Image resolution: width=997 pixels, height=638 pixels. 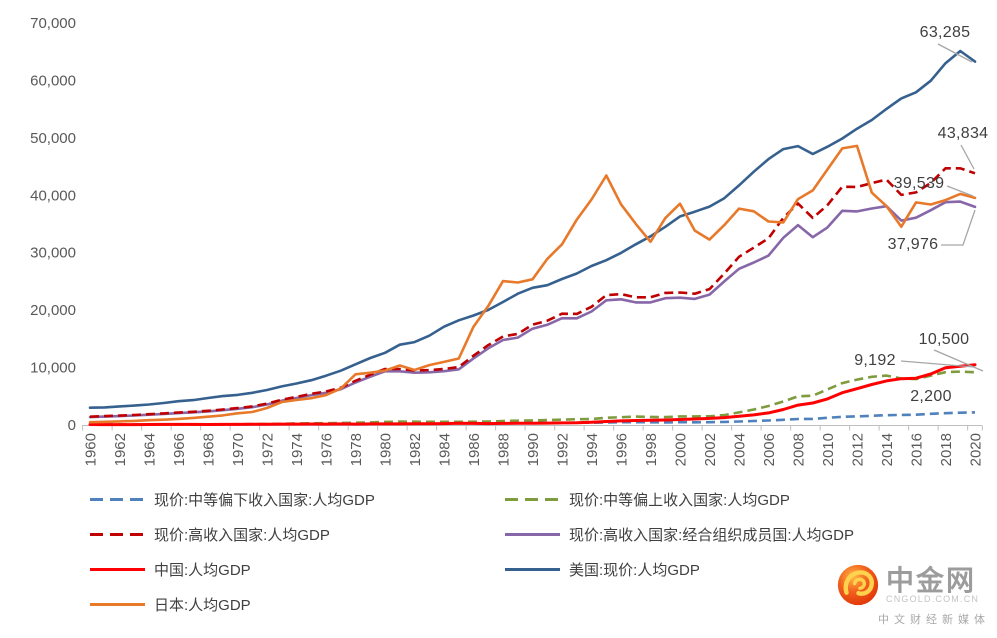 What do you see at coordinates (622, 449) in the screenshot?
I see `svg-text: 1996` at bounding box center [622, 449].